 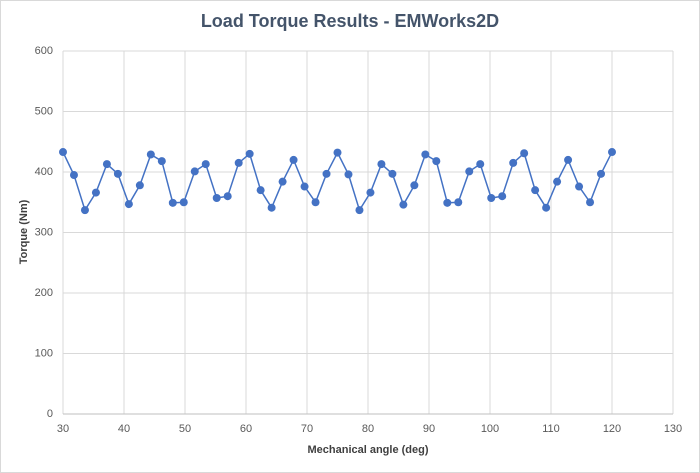 What do you see at coordinates (490, 429) in the screenshot?
I see `x-tick-label: 100` at bounding box center [490, 429].